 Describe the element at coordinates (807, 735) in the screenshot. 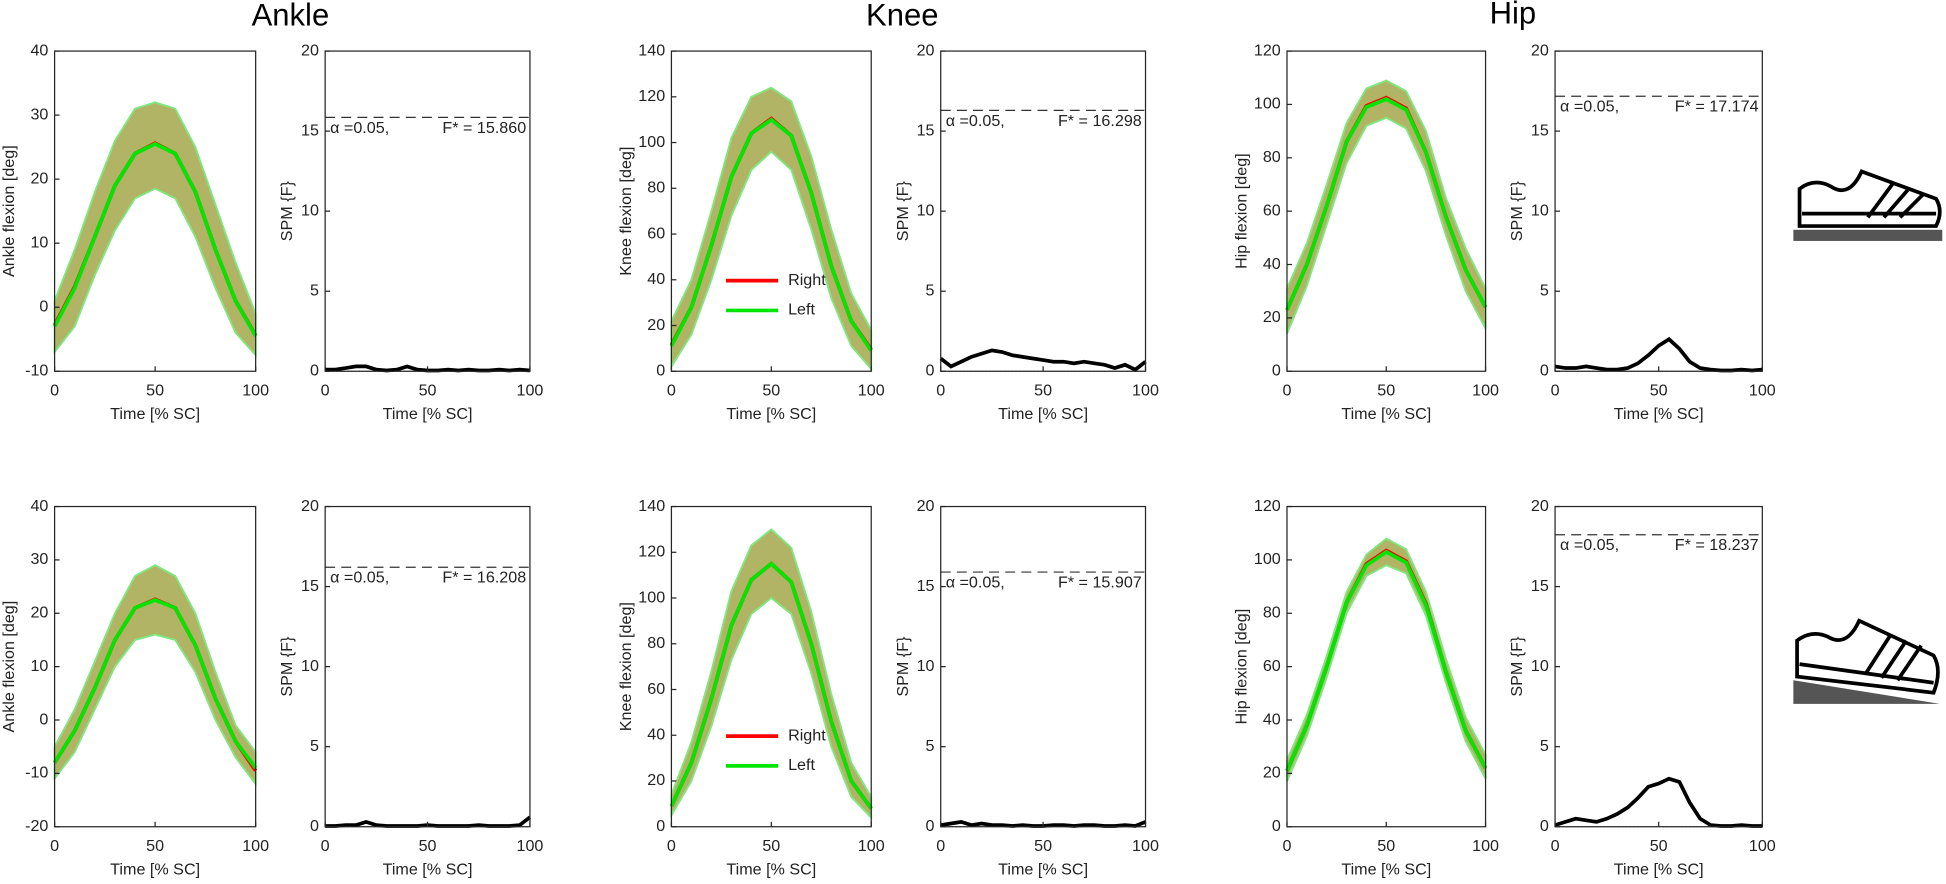

I see `legend-label: Right` at that location.